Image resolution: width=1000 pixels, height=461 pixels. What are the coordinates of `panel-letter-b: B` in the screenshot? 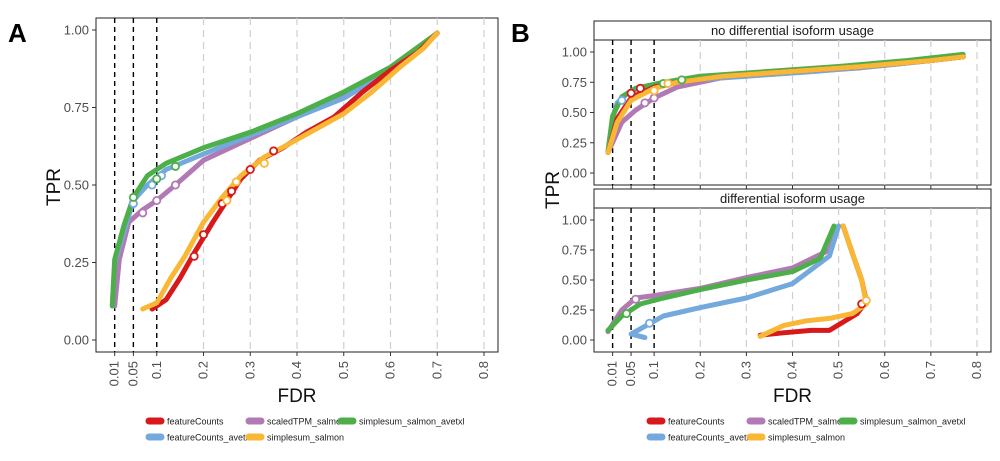 It's located at (520, 33).